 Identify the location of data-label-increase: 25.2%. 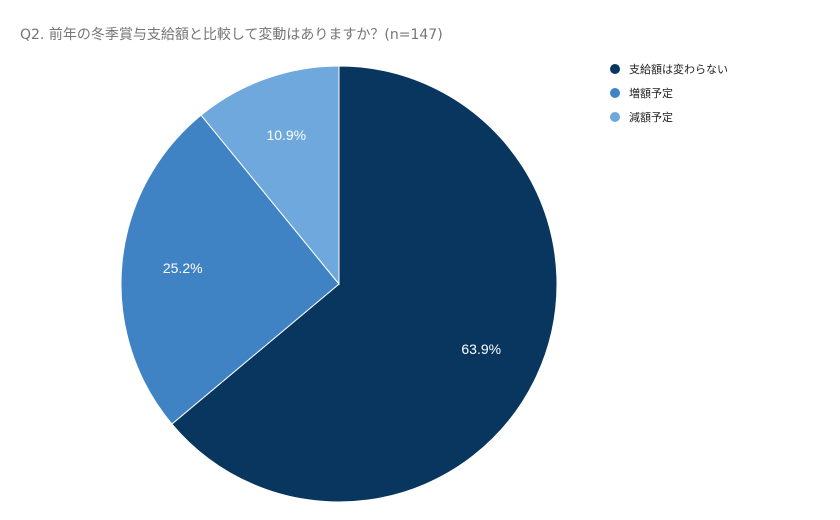
(183, 268).